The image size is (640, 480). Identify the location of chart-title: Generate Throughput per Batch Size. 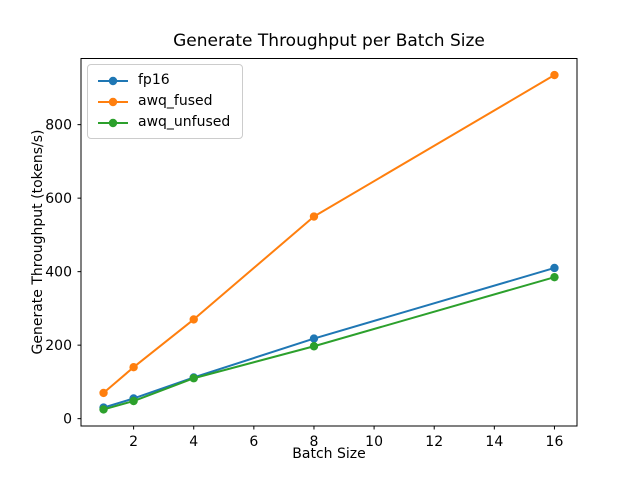
(329, 41).